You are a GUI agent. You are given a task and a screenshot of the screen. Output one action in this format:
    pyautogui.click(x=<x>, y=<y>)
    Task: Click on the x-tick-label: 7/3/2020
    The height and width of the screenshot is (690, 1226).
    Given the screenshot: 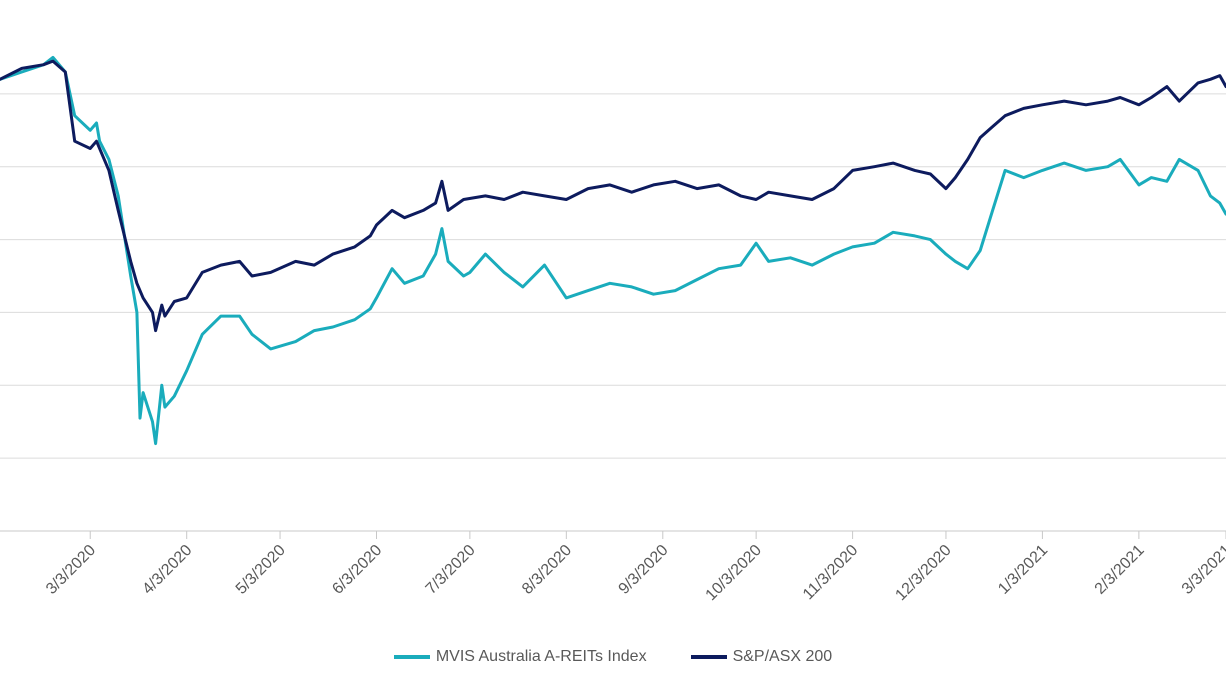 What is the action you would take?
    pyautogui.click(x=451, y=570)
    